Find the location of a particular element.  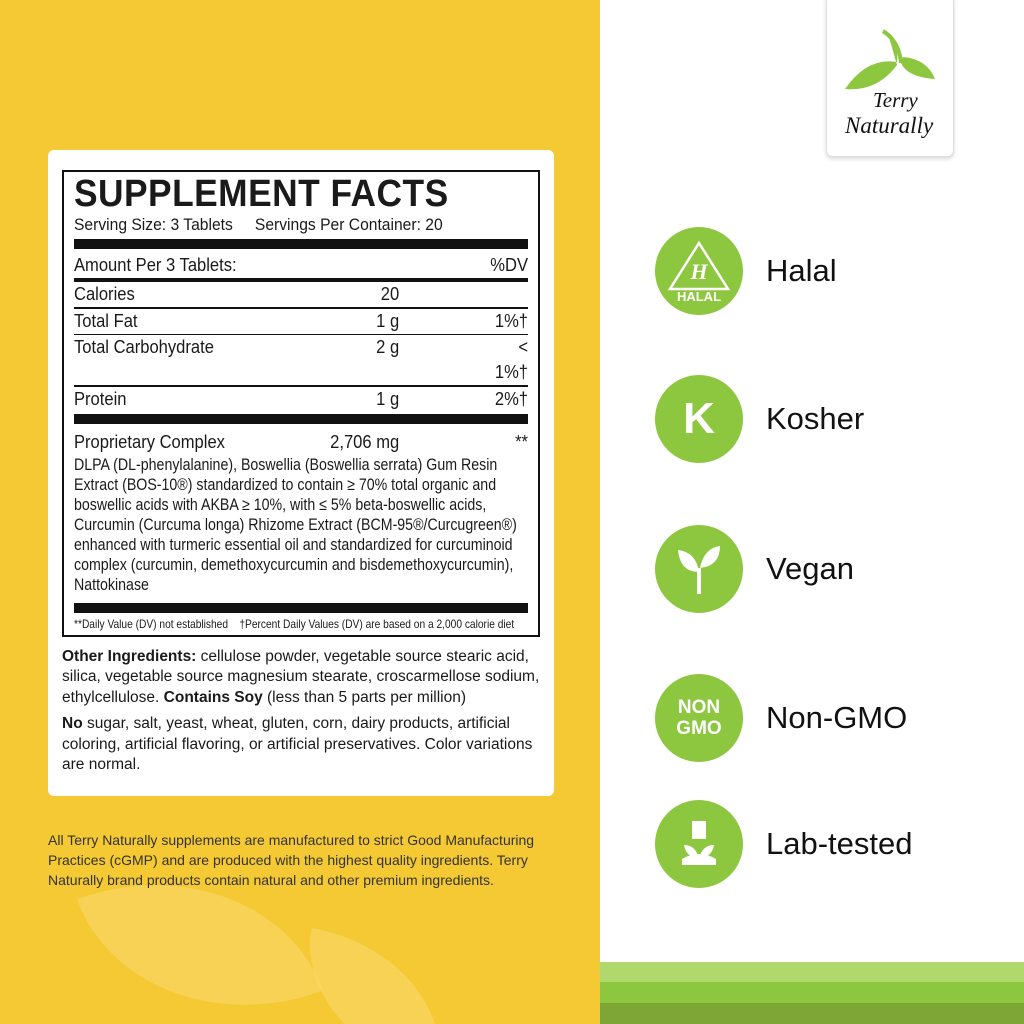

non-gmo-badge: NON GMO is located at coordinates (699, 718).